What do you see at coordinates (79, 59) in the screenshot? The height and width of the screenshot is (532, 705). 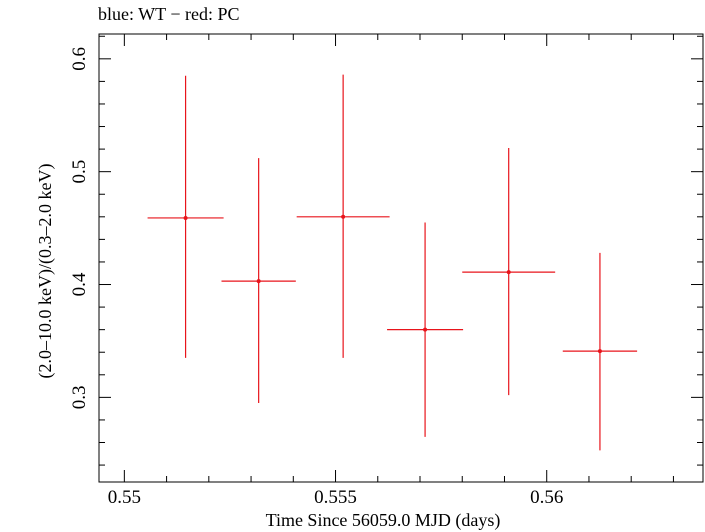 I see `y-tick-label: 0.6` at bounding box center [79, 59].